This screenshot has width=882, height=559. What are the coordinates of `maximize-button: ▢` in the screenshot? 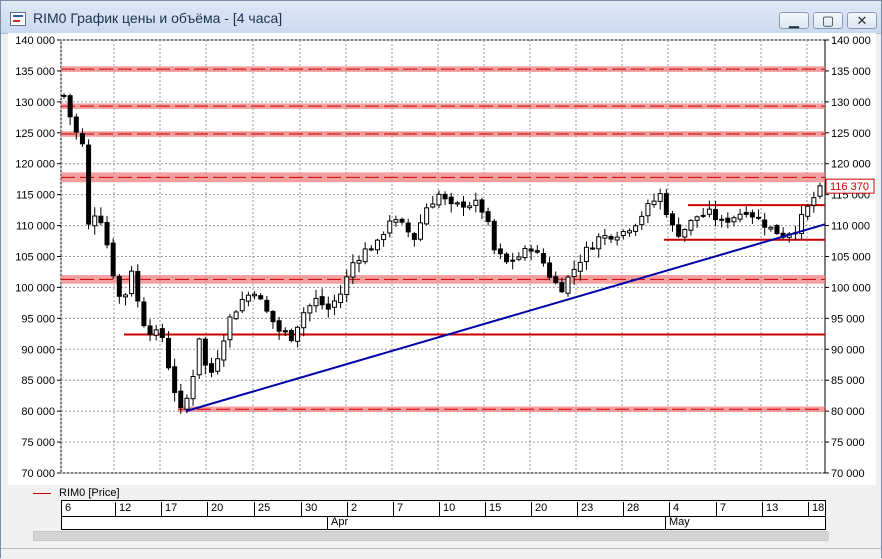 It's located at (828, 20).